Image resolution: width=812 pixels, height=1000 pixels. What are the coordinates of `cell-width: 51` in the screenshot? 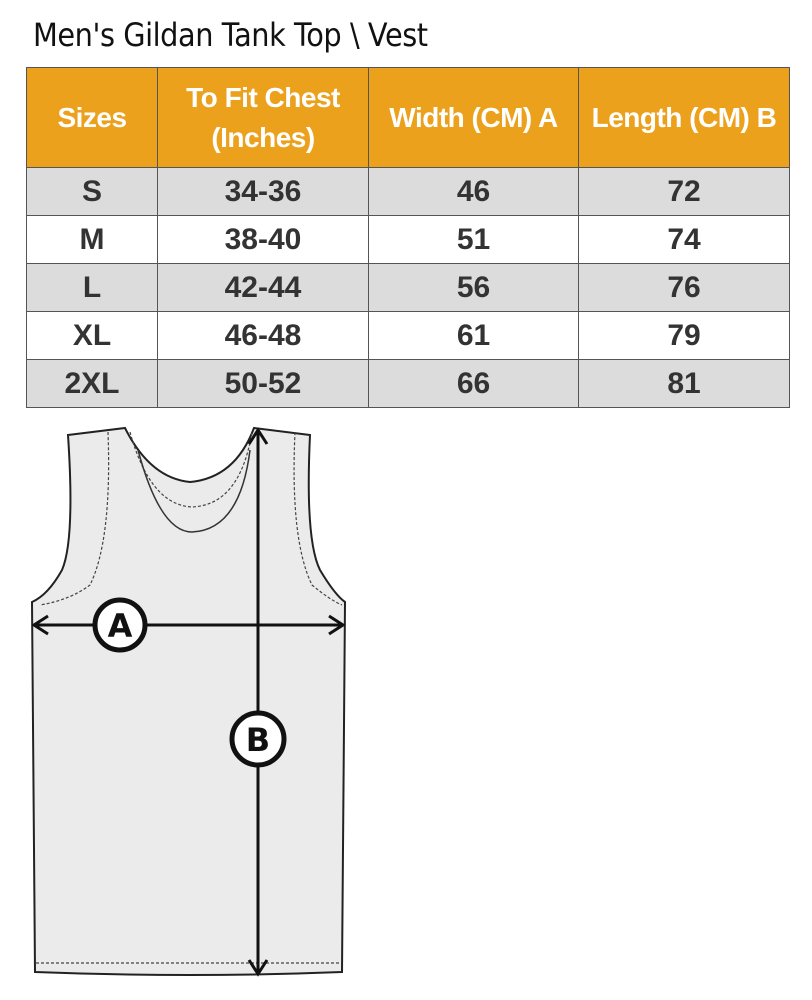 It's located at (473, 239).